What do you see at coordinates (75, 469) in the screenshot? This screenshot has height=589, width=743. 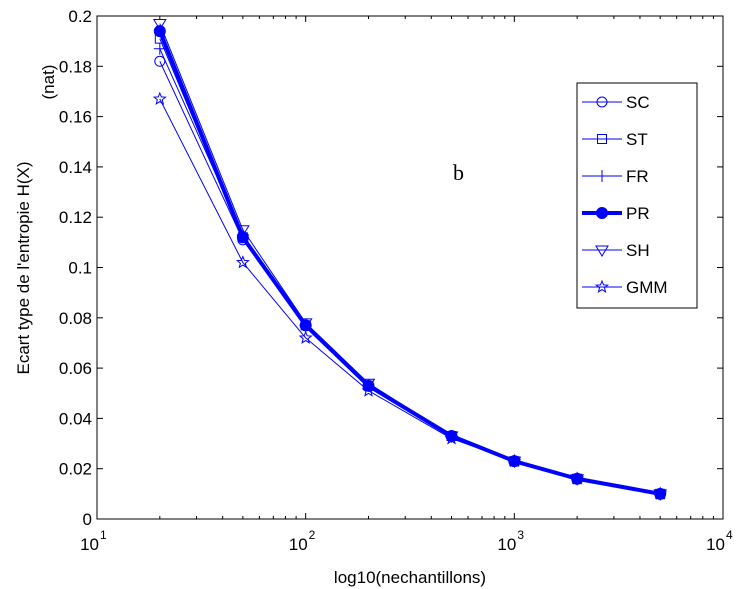 I see `y-tick-label: 0.02` at bounding box center [75, 469].